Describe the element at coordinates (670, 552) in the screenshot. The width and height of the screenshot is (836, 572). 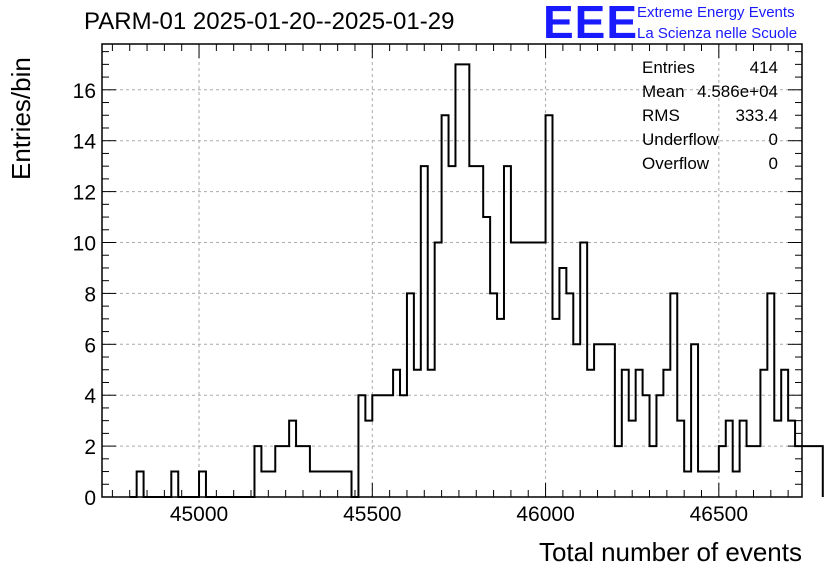
I see `x-axis-label: Total number of events` at that location.